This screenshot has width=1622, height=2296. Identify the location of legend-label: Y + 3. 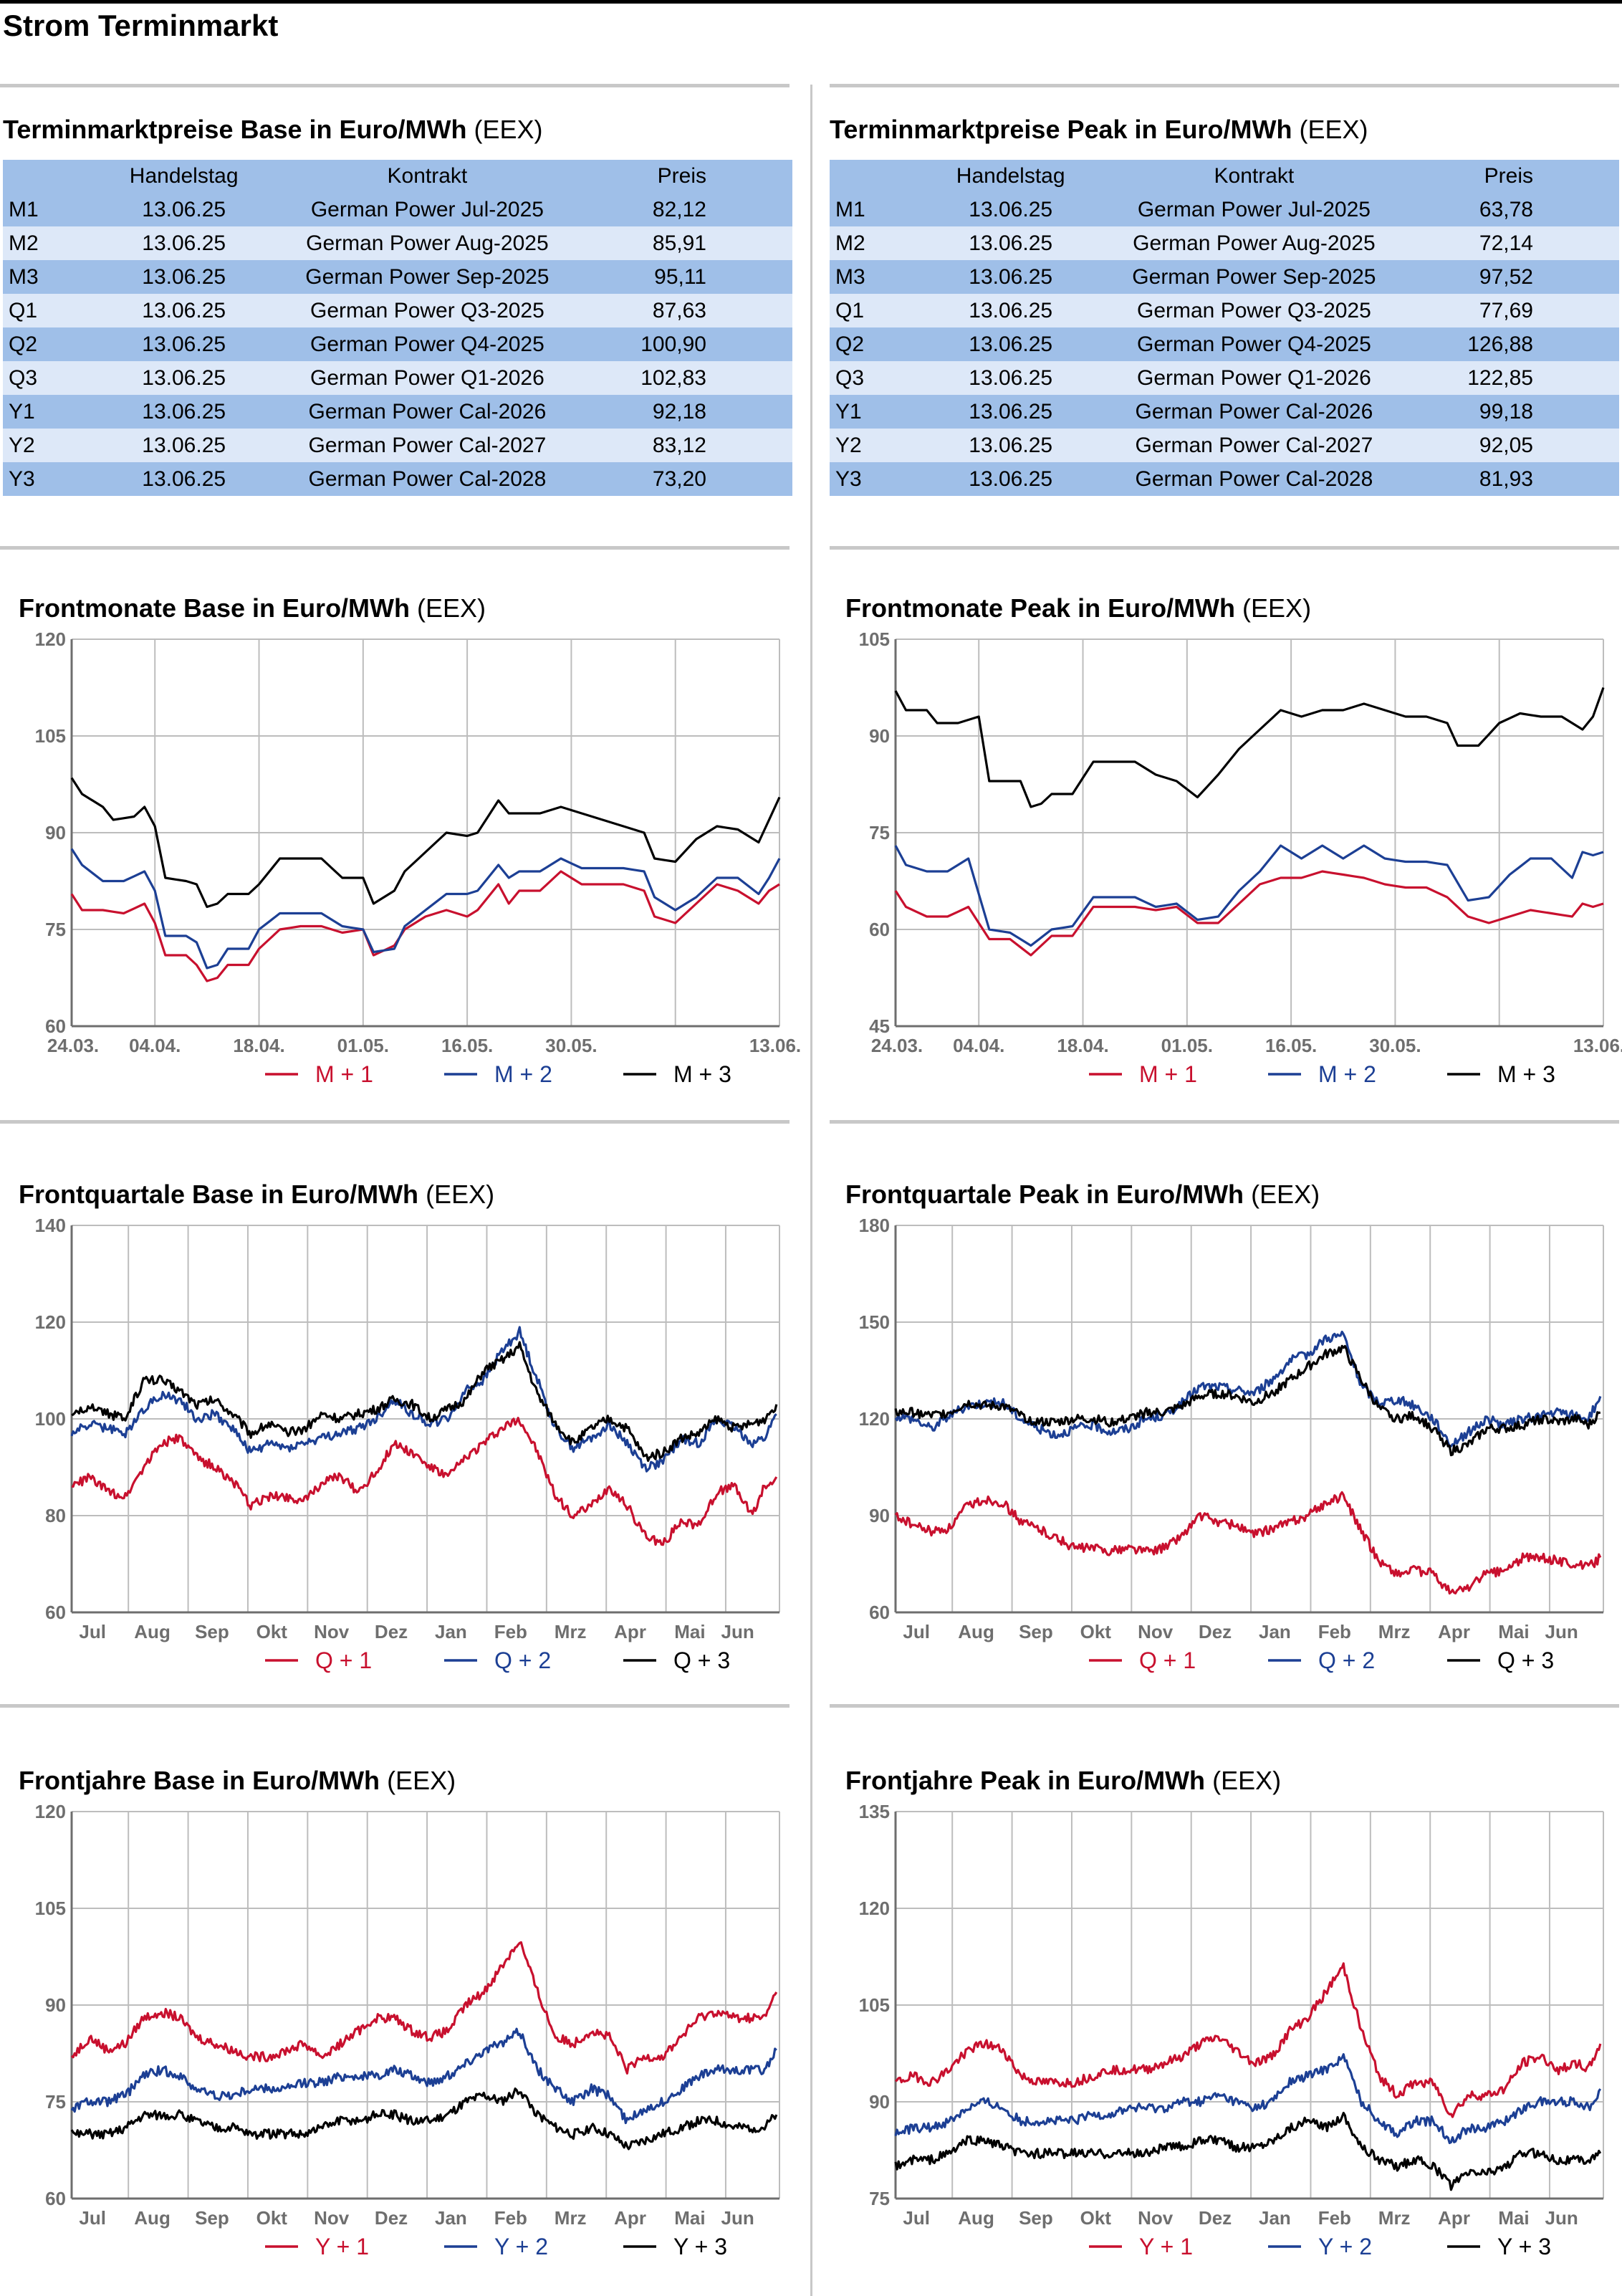
(700, 2246).